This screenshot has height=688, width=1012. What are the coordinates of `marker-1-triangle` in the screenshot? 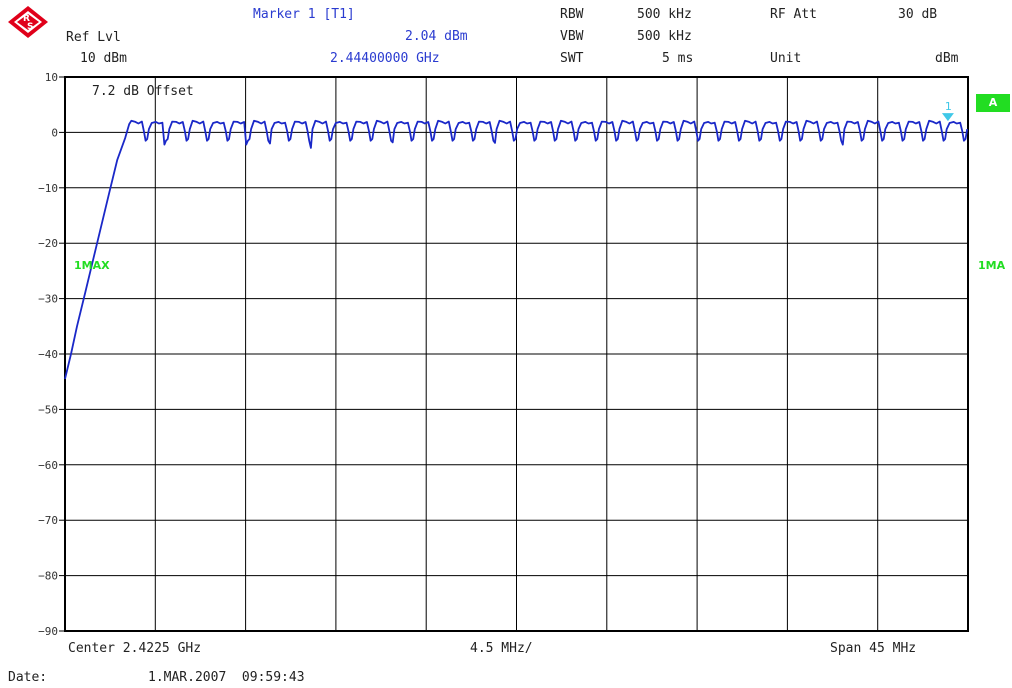 It's located at (947, 117).